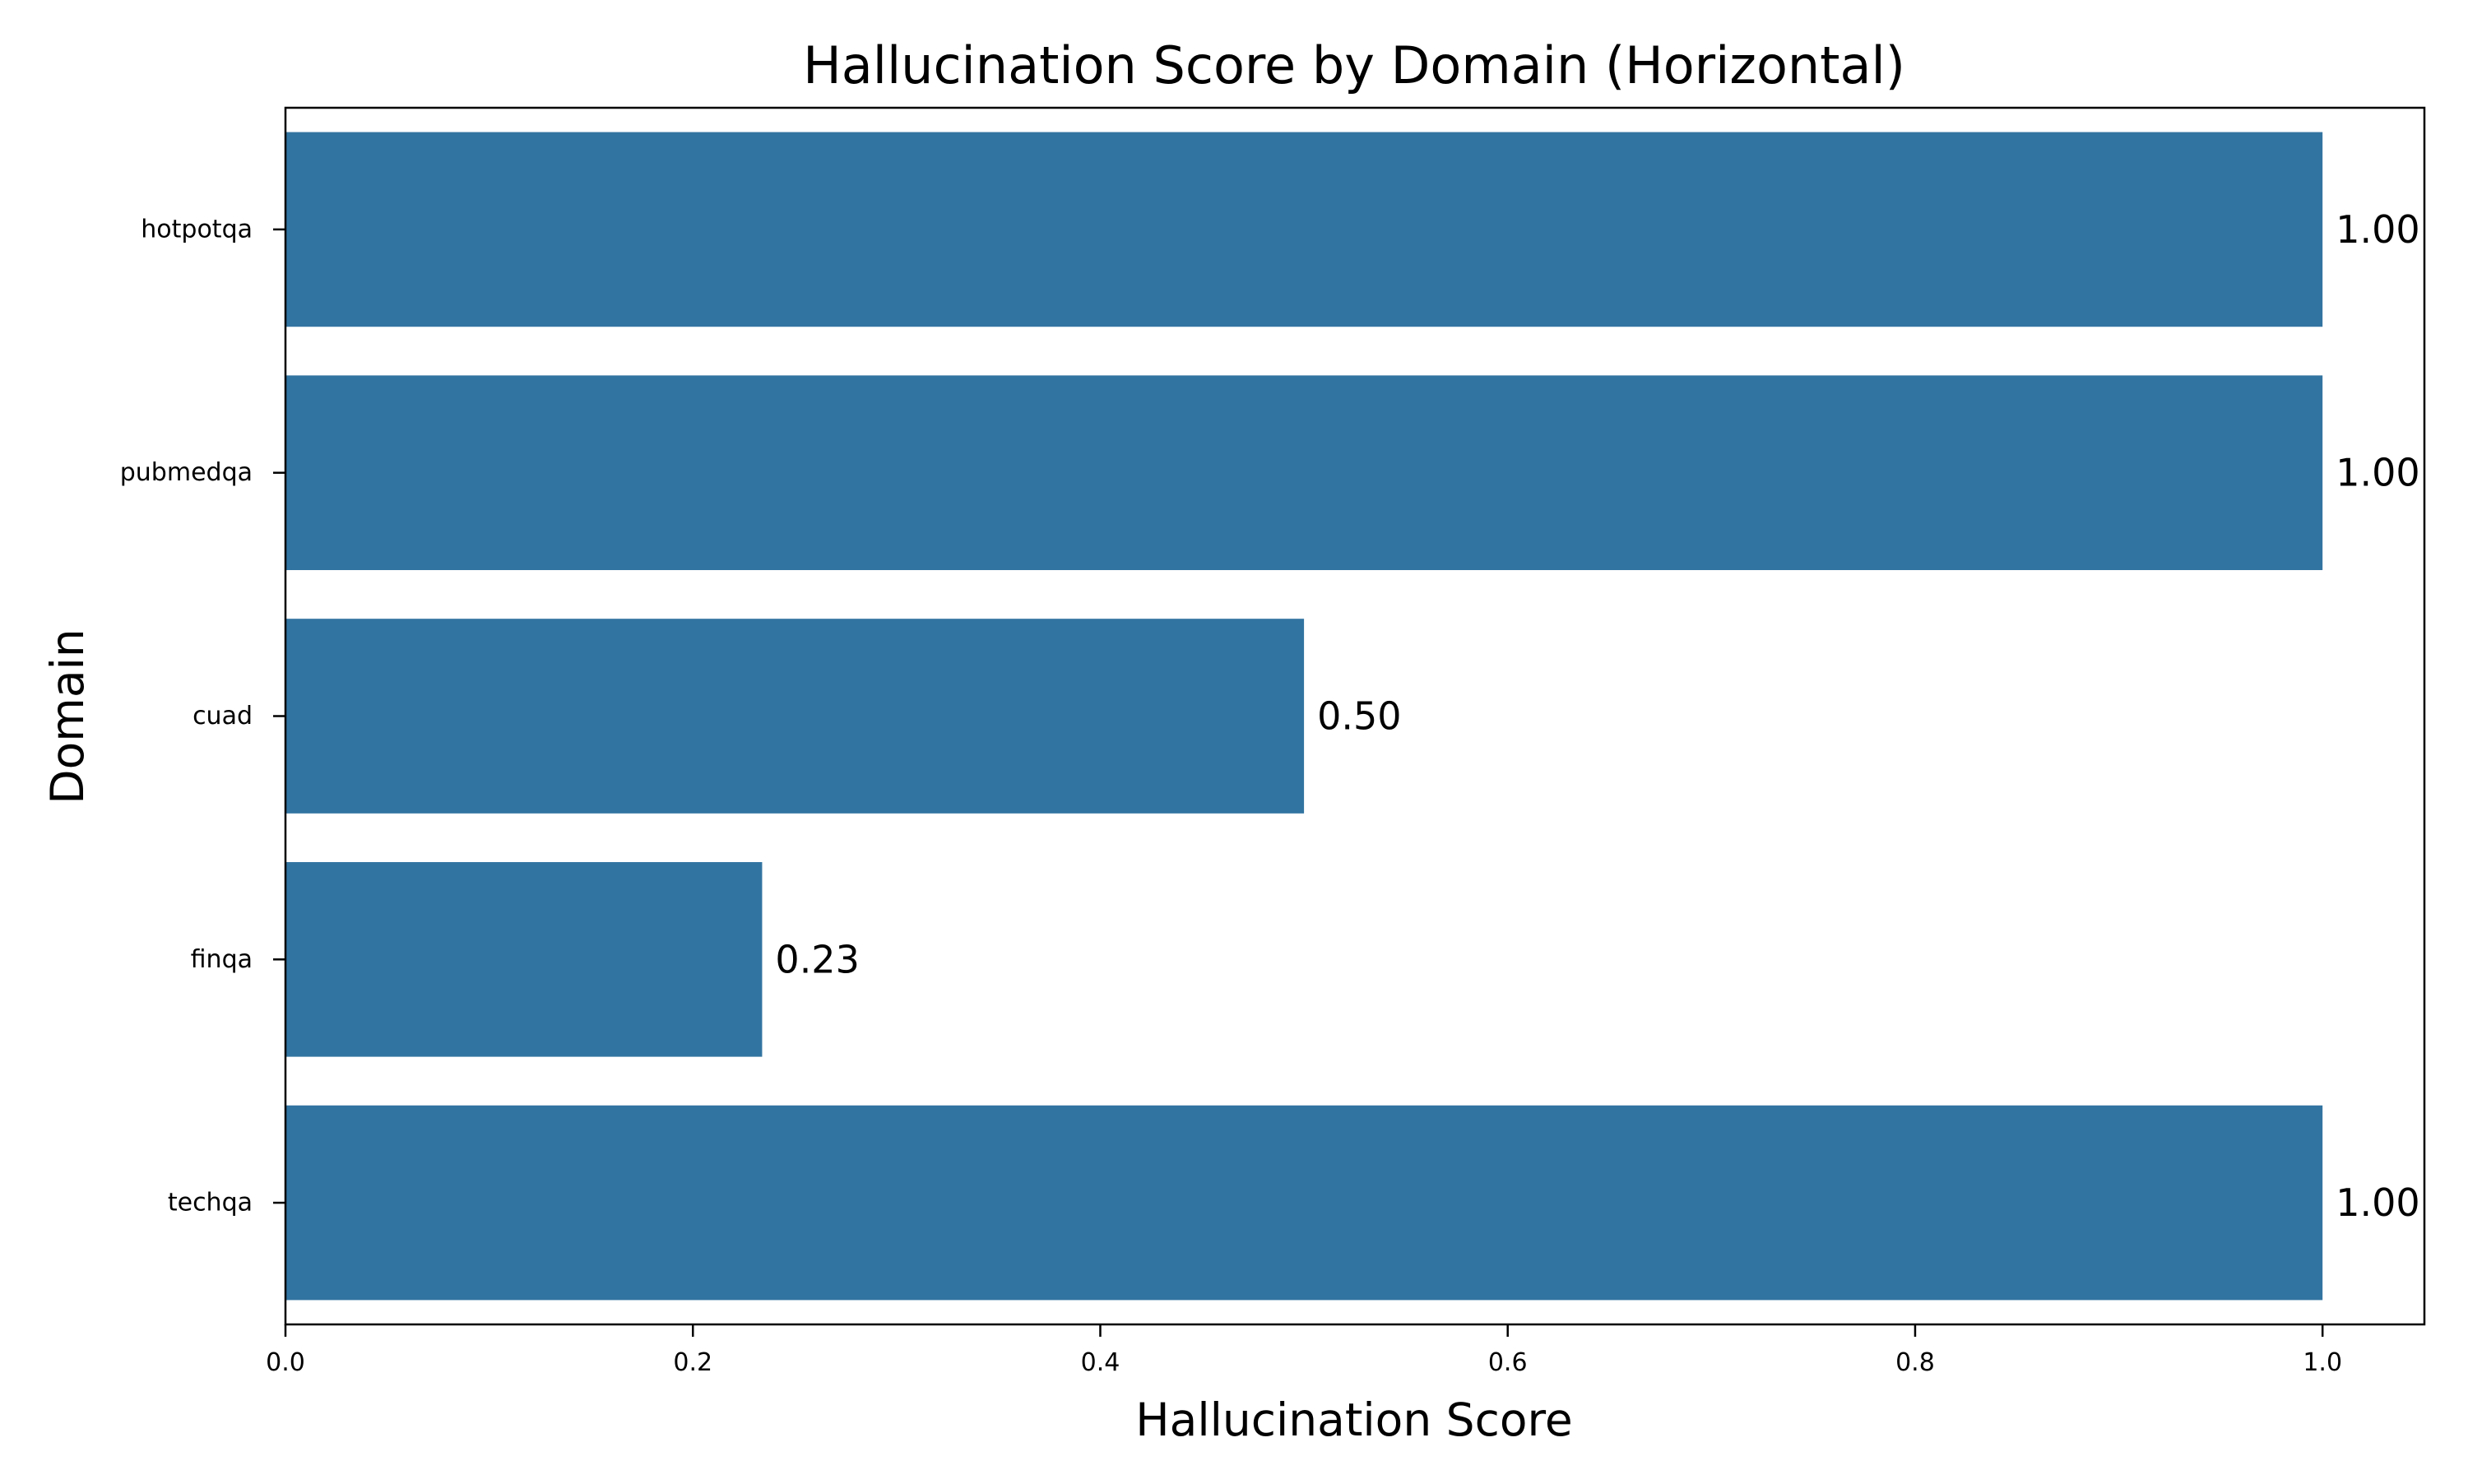 The width and height of the screenshot is (2468, 1484). What do you see at coordinates (1353, 1420) in the screenshot?
I see `x-axis-label: Hallucination Score` at bounding box center [1353, 1420].